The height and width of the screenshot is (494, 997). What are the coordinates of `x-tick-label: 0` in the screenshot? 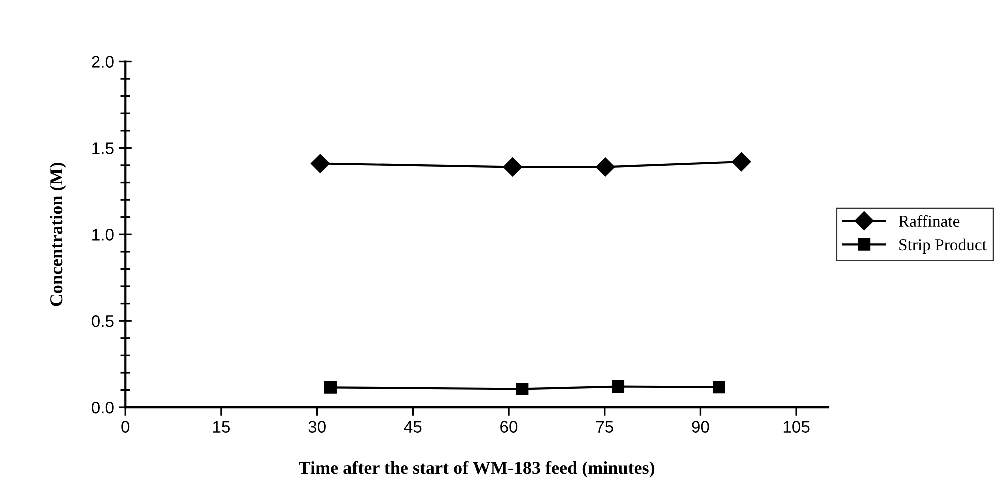 It's located at (126, 427).